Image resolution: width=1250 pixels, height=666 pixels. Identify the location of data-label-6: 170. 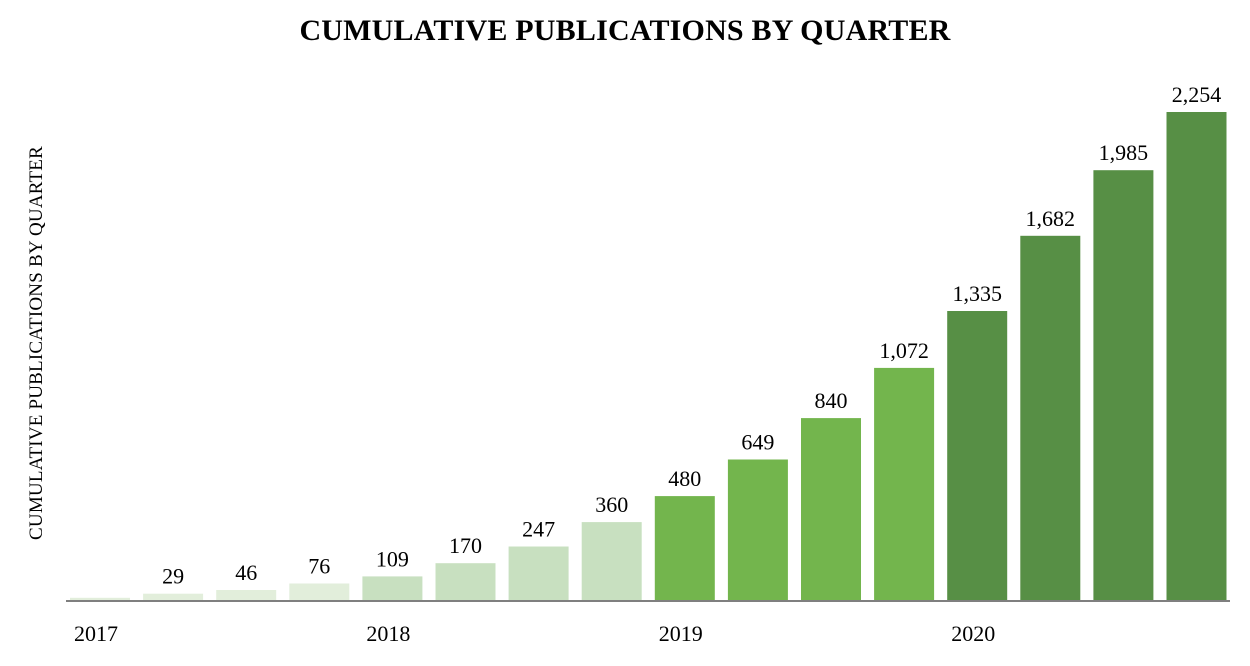
(465, 545).